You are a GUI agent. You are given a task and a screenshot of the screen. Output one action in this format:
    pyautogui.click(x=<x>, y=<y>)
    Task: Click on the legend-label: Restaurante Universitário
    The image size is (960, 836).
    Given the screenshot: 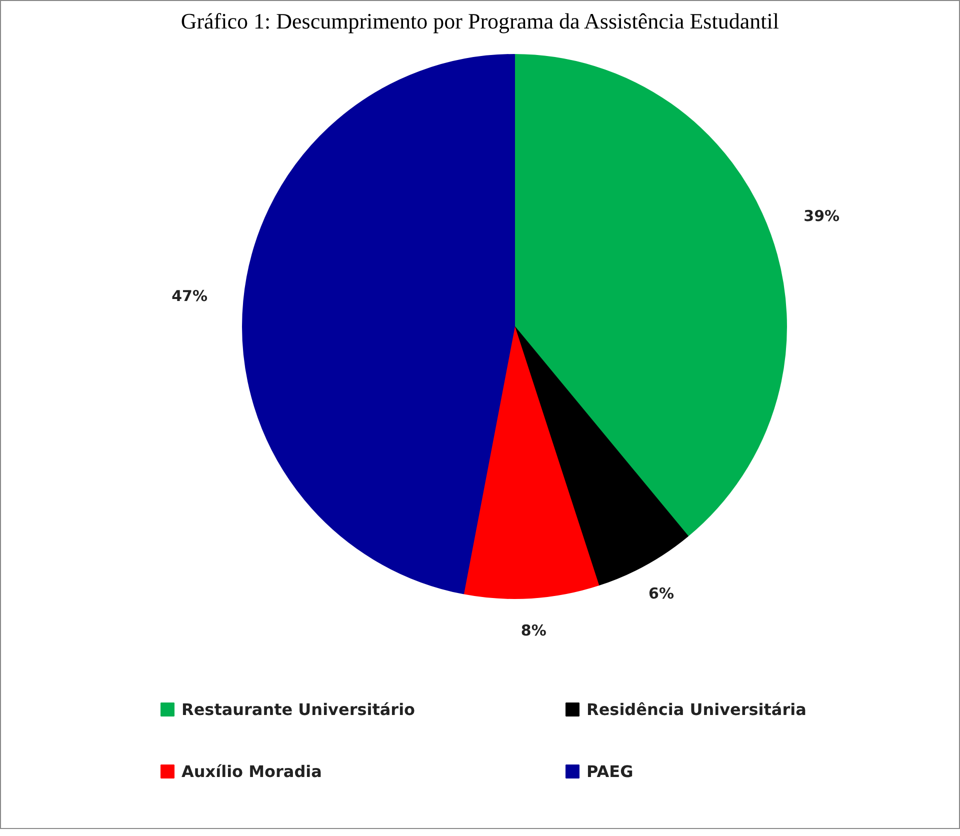 What is the action you would take?
    pyautogui.click(x=299, y=709)
    